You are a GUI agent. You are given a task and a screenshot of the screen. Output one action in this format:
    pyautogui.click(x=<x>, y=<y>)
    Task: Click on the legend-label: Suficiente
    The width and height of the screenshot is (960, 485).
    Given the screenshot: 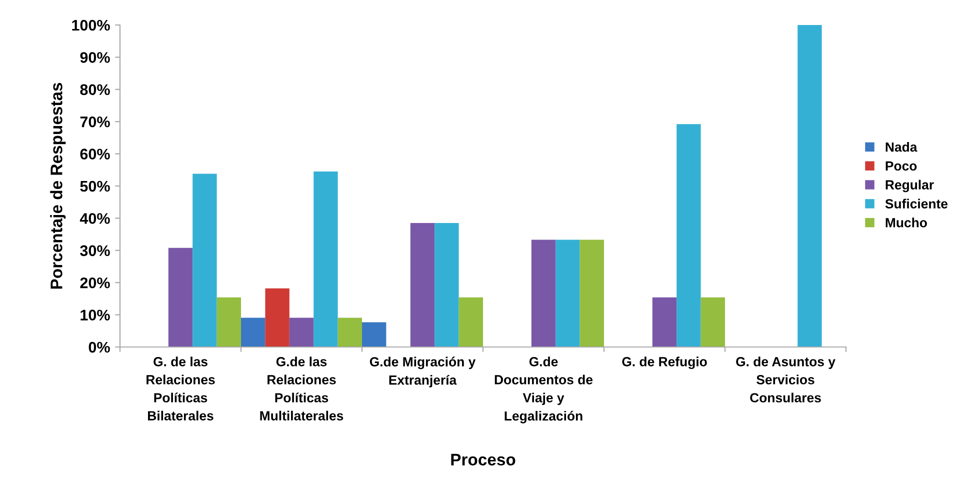 What is the action you would take?
    pyautogui.click(x=916, y=203)
    